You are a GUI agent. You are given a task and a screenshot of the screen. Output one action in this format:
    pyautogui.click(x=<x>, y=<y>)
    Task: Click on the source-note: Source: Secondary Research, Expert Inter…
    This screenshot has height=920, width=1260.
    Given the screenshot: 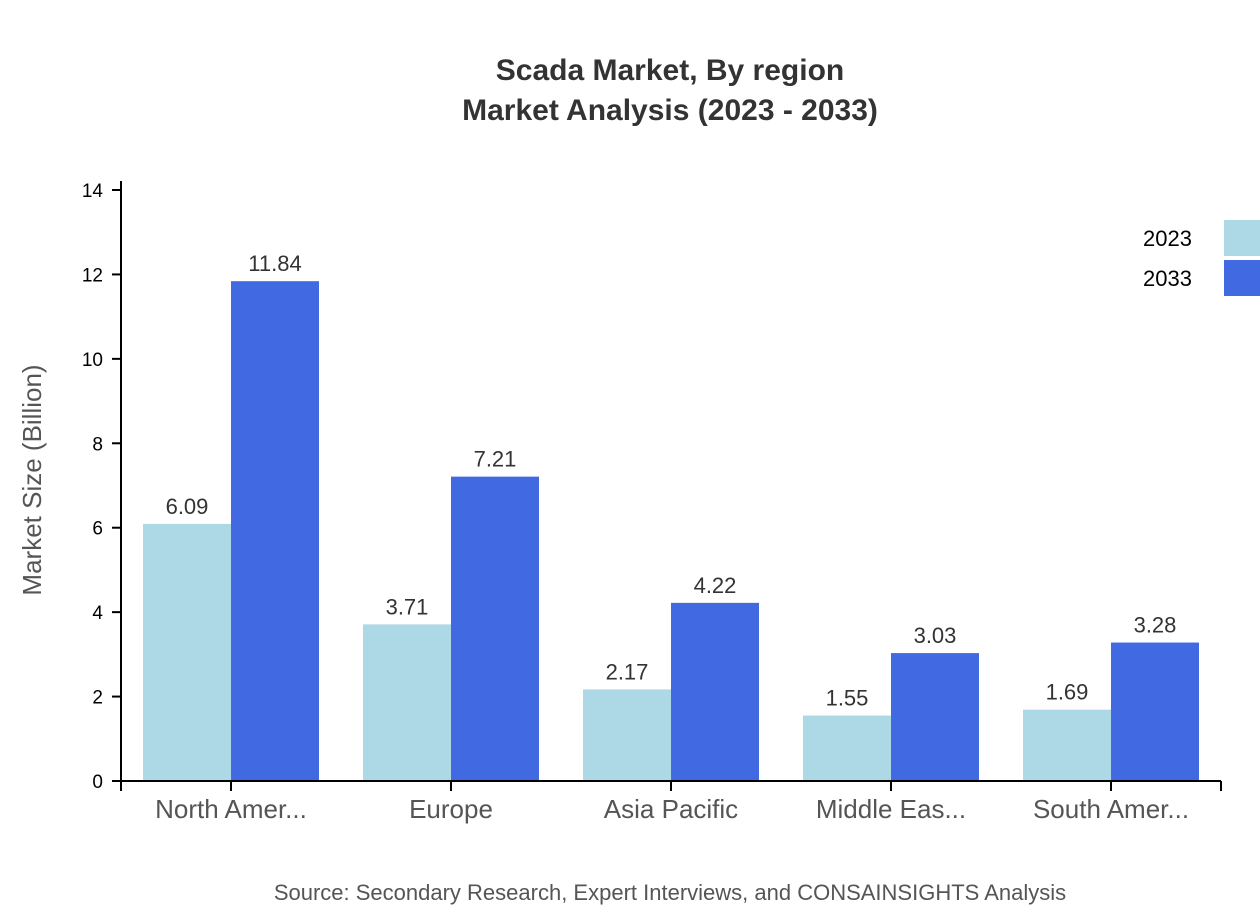 What is the action you would take?
    pyautogui.click(x=670, y=892)
    